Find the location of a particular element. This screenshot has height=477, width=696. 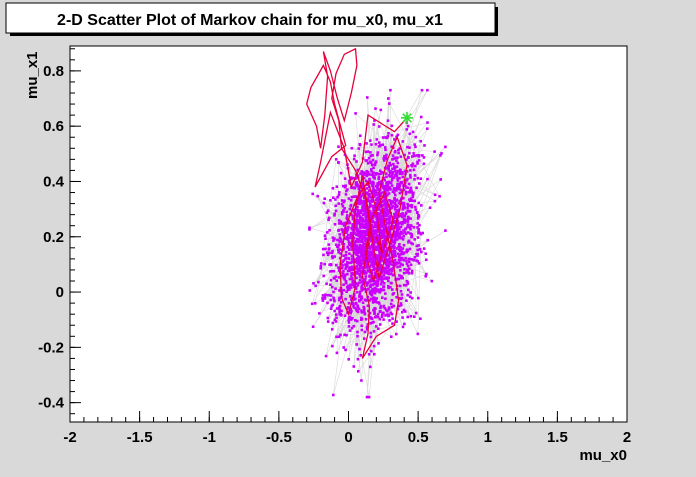

x-axis-label: mu_x0 is located at coordinates (603, 455).